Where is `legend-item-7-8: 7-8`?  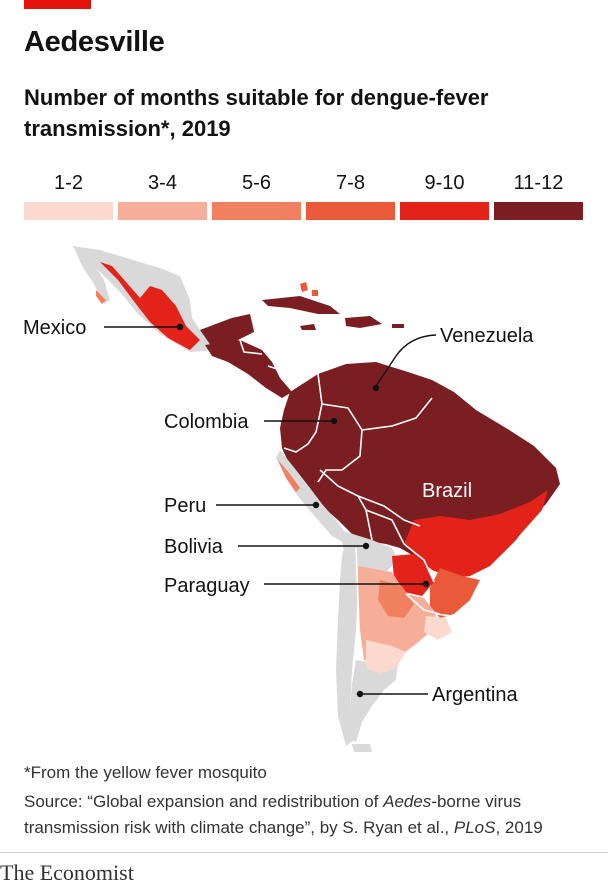
legend-item-7-8: 7-8 is located at coordinates (350, 194).